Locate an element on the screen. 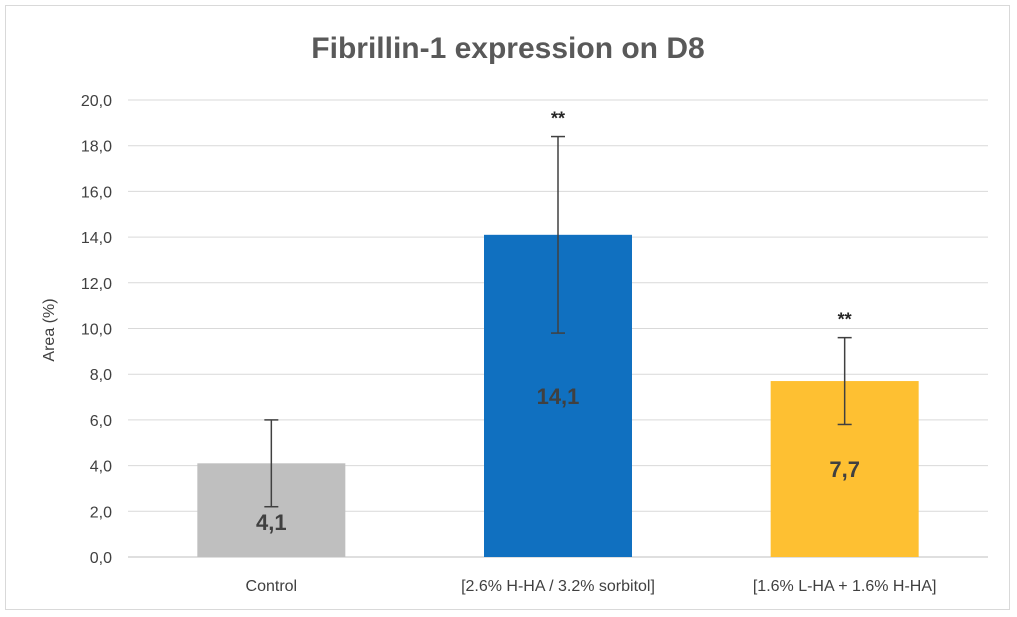  data-label: 7,7 is located at coordinates (844, 469).